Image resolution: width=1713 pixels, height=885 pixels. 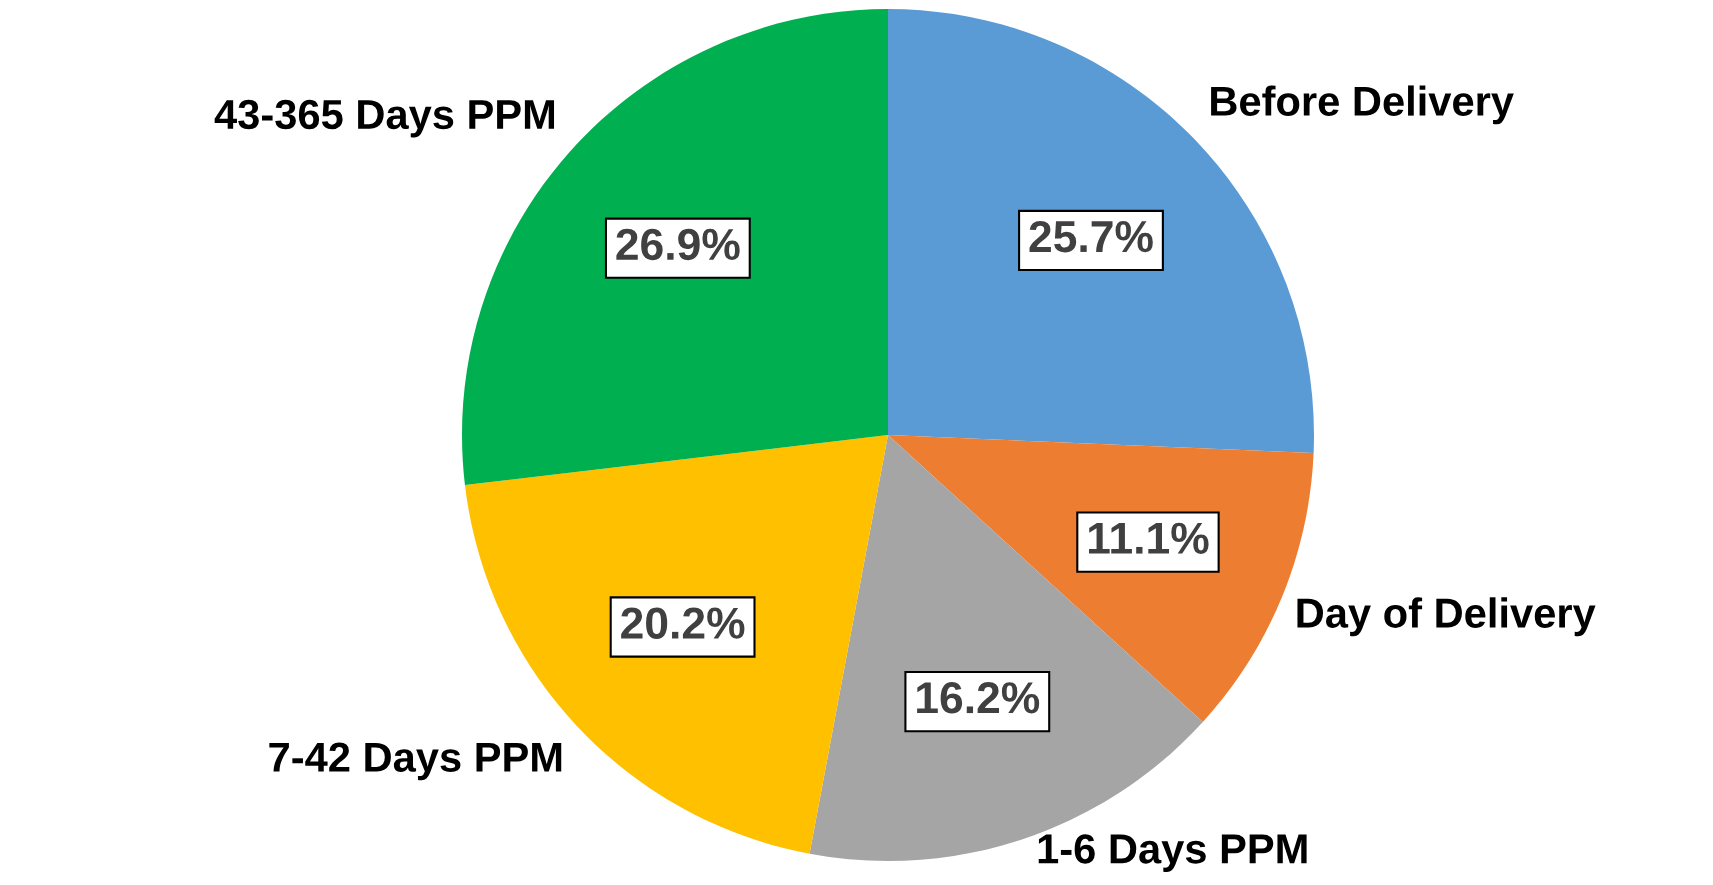 I want to click on slice-label: 7-42 Days PPM, so click(x=415, y=761).